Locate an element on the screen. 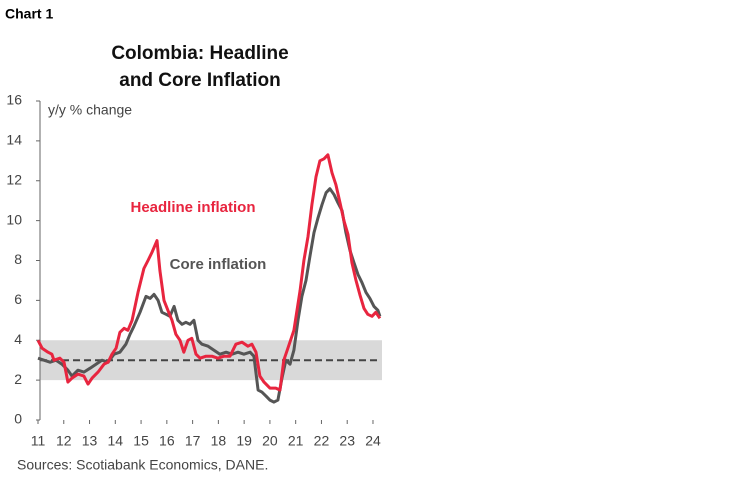 This screenshot has height=483, width=748. x-tick-label: 12 is located at coordinates (64, 441).